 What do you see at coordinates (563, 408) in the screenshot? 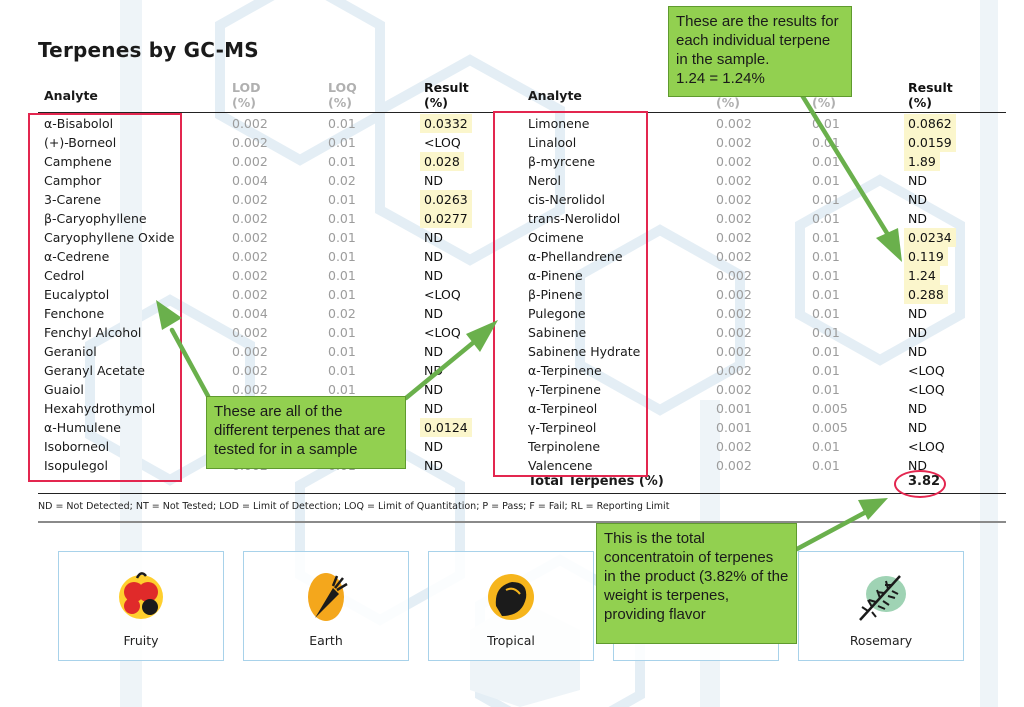
I see `analyte-name: α-Terpineol` at bounding box center [563, 408].